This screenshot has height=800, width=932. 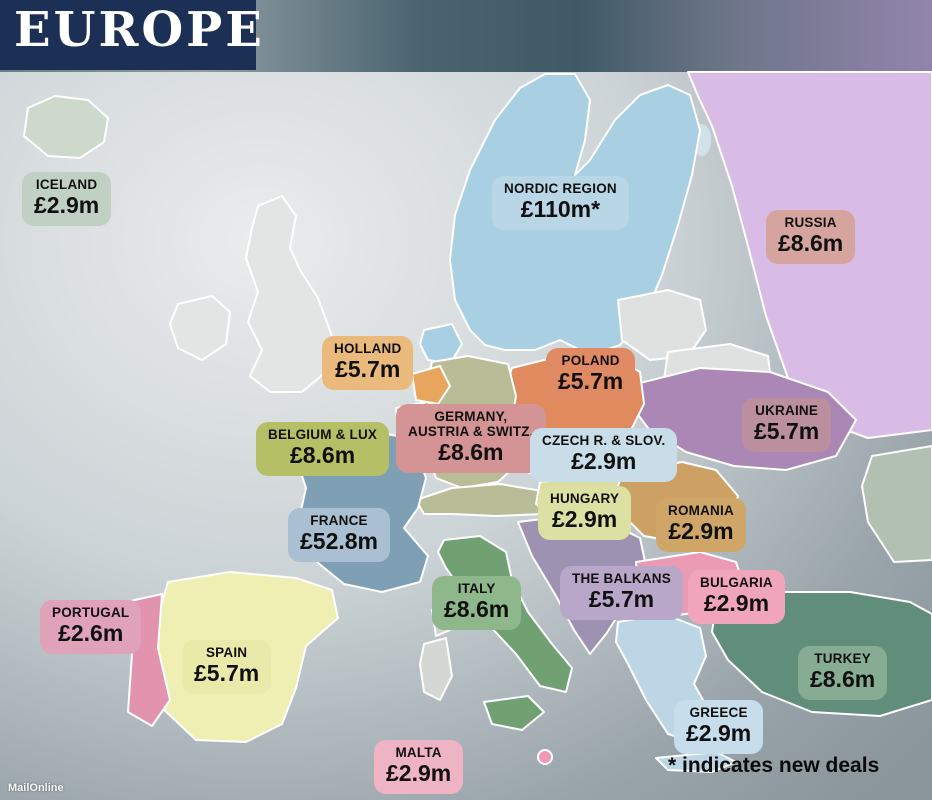 I want to click on region-name: FRANCE, so click(x=339, y=520).